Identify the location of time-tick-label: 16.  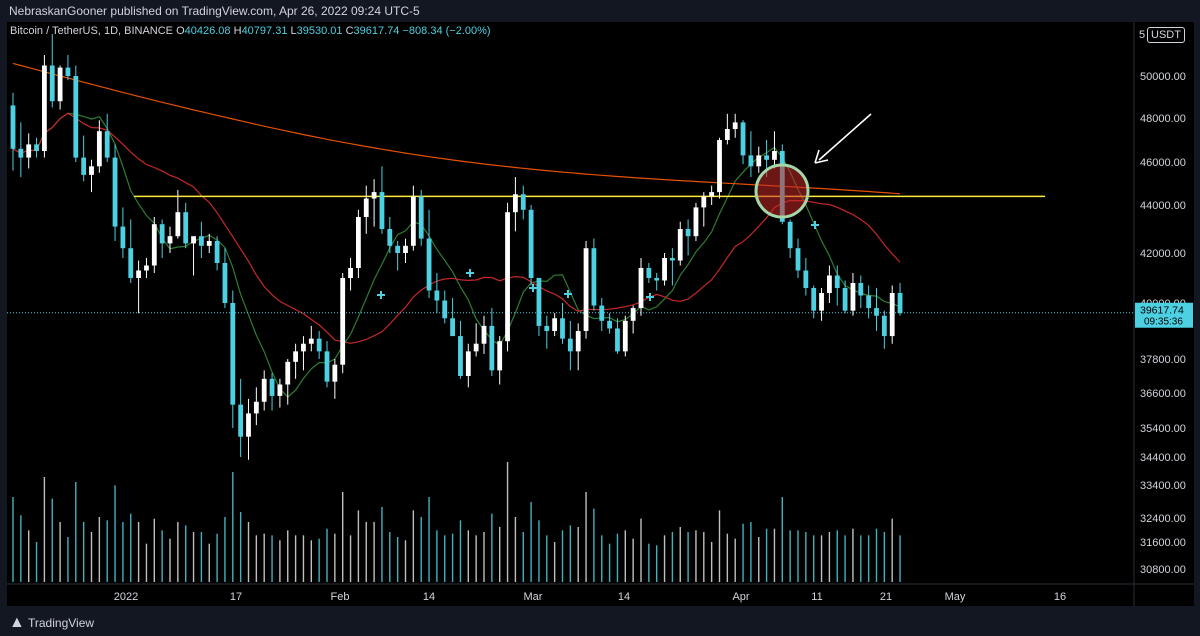
(1060, 597).